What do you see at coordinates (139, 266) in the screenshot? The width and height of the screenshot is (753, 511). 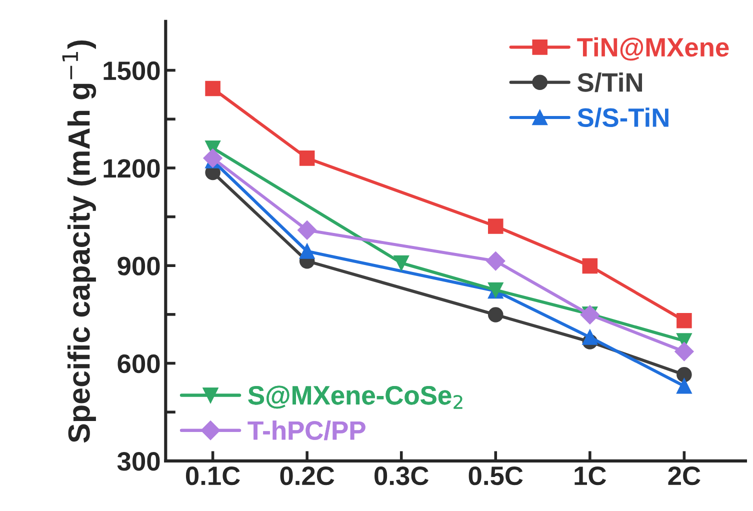 I see `y-tick-label: 900` at bounding box center [139, 266].